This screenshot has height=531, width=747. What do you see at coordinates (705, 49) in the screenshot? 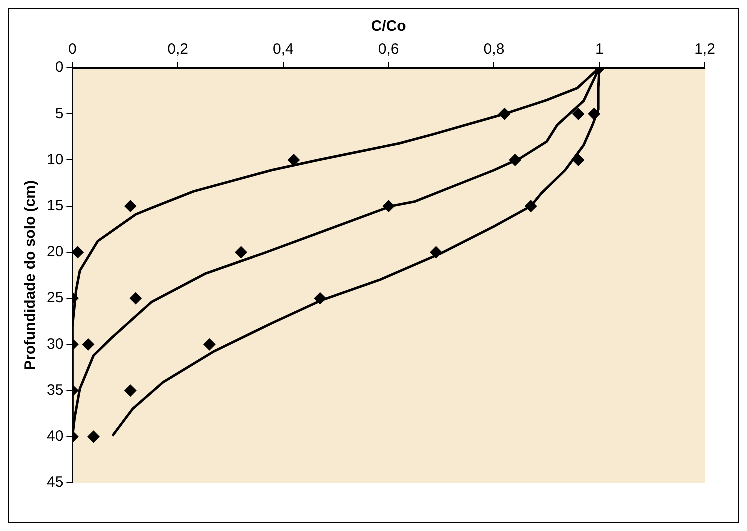
I see `x-tick-label: 1,2` at bounding box center [705, 49].